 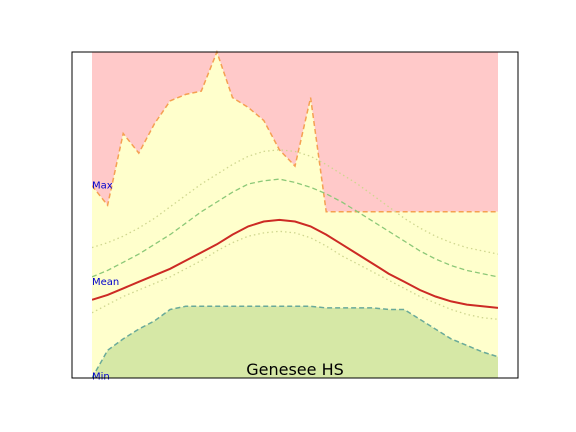 What do you see at coordinates (82, 215) in the screenshot?
I see `plot-left-margin` at bounding box center [82, 215].